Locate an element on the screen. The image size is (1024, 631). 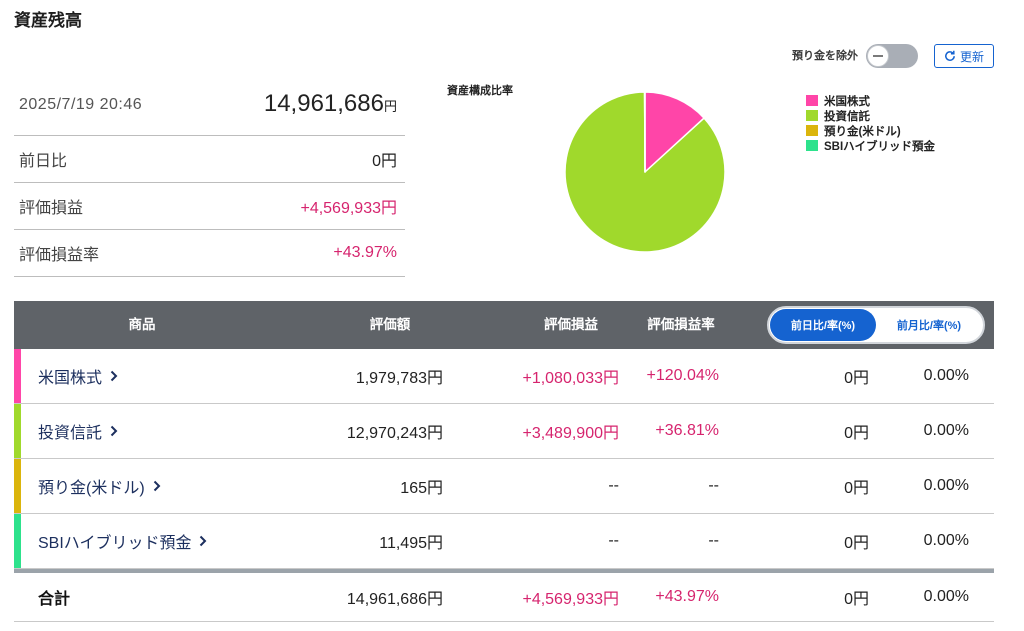
header-product: 商品 is located at coordinates (142, 324).